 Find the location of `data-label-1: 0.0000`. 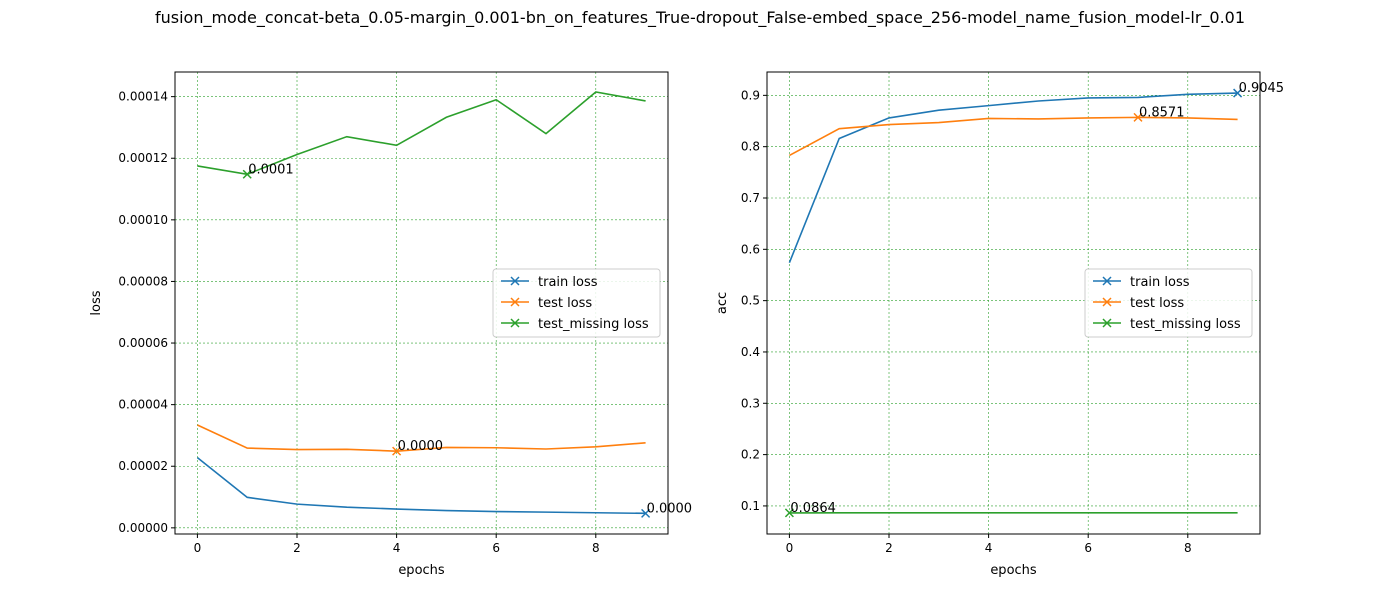

data-label-1: 0.0000 is located at coordinates (421, 446).